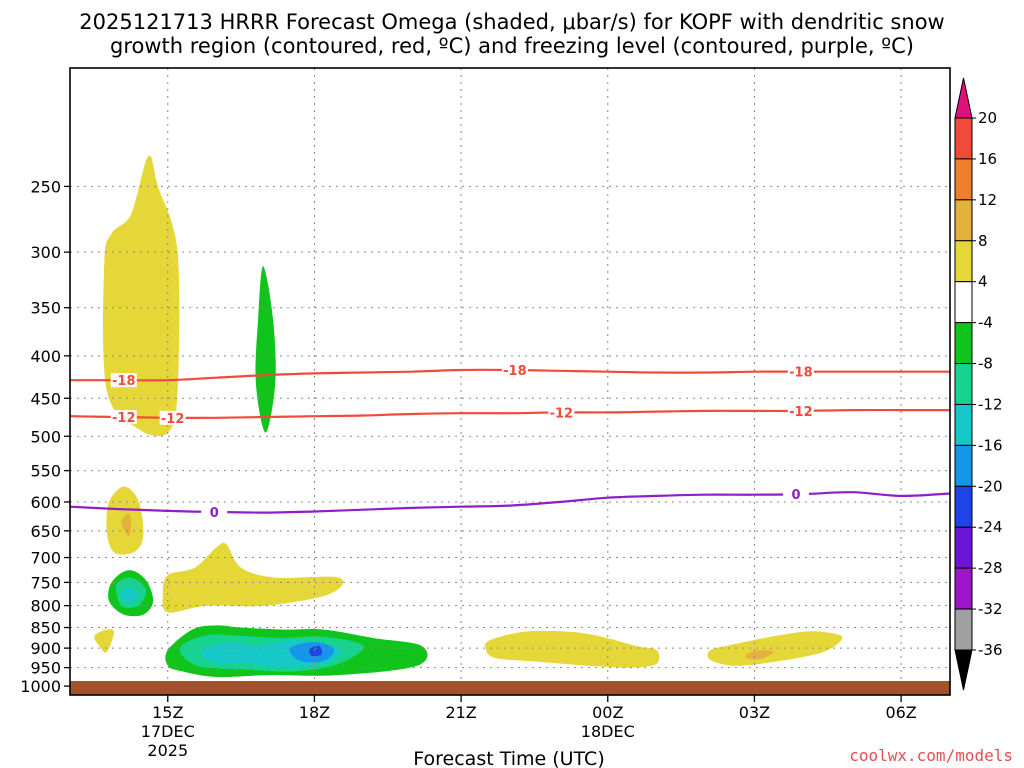  Describe the element at coordinates (45, 308) in the screenshot. I see `y-tick-label-2: 350` at that location.